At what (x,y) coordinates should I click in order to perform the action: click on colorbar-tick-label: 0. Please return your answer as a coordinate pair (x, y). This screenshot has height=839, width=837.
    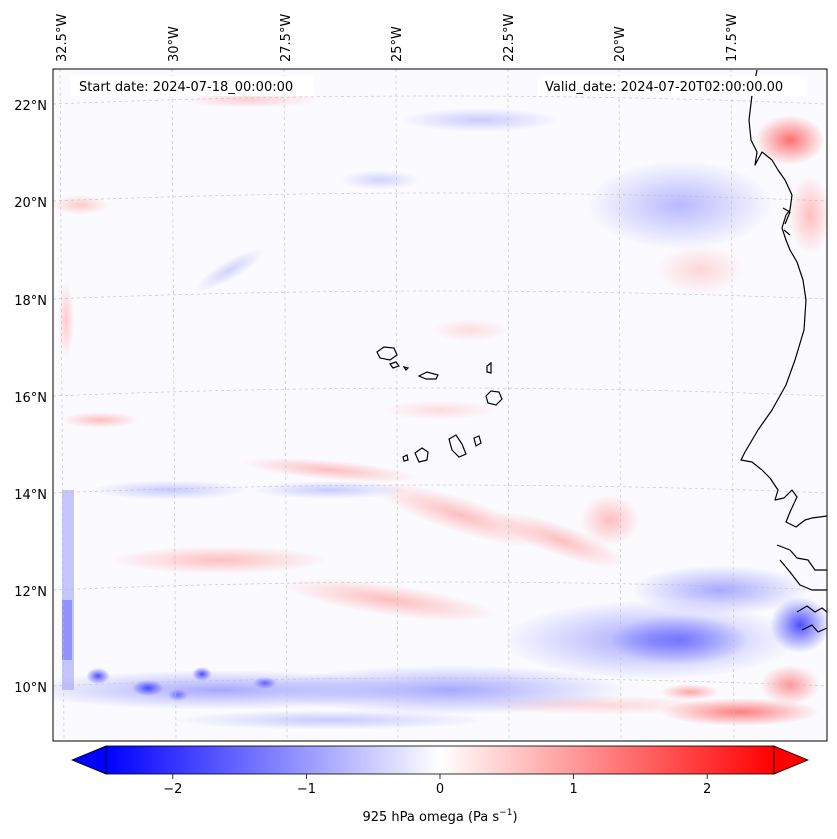
    Looking at the image, I should click on (440, 789).